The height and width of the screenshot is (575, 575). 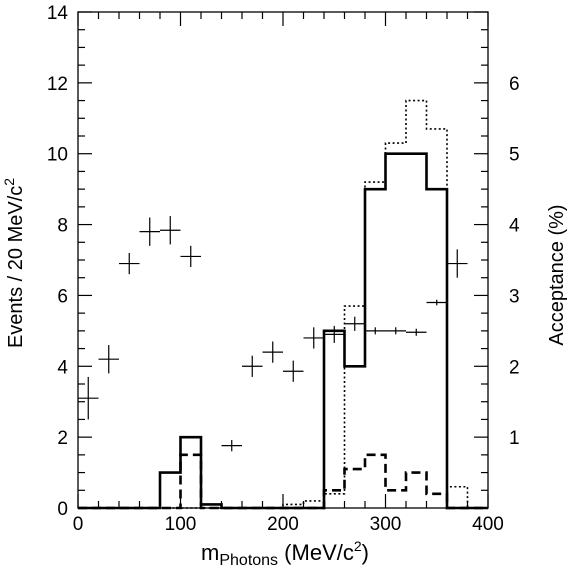 I want to click on y-right-tick-label: 2, so click(x=514, y=367).